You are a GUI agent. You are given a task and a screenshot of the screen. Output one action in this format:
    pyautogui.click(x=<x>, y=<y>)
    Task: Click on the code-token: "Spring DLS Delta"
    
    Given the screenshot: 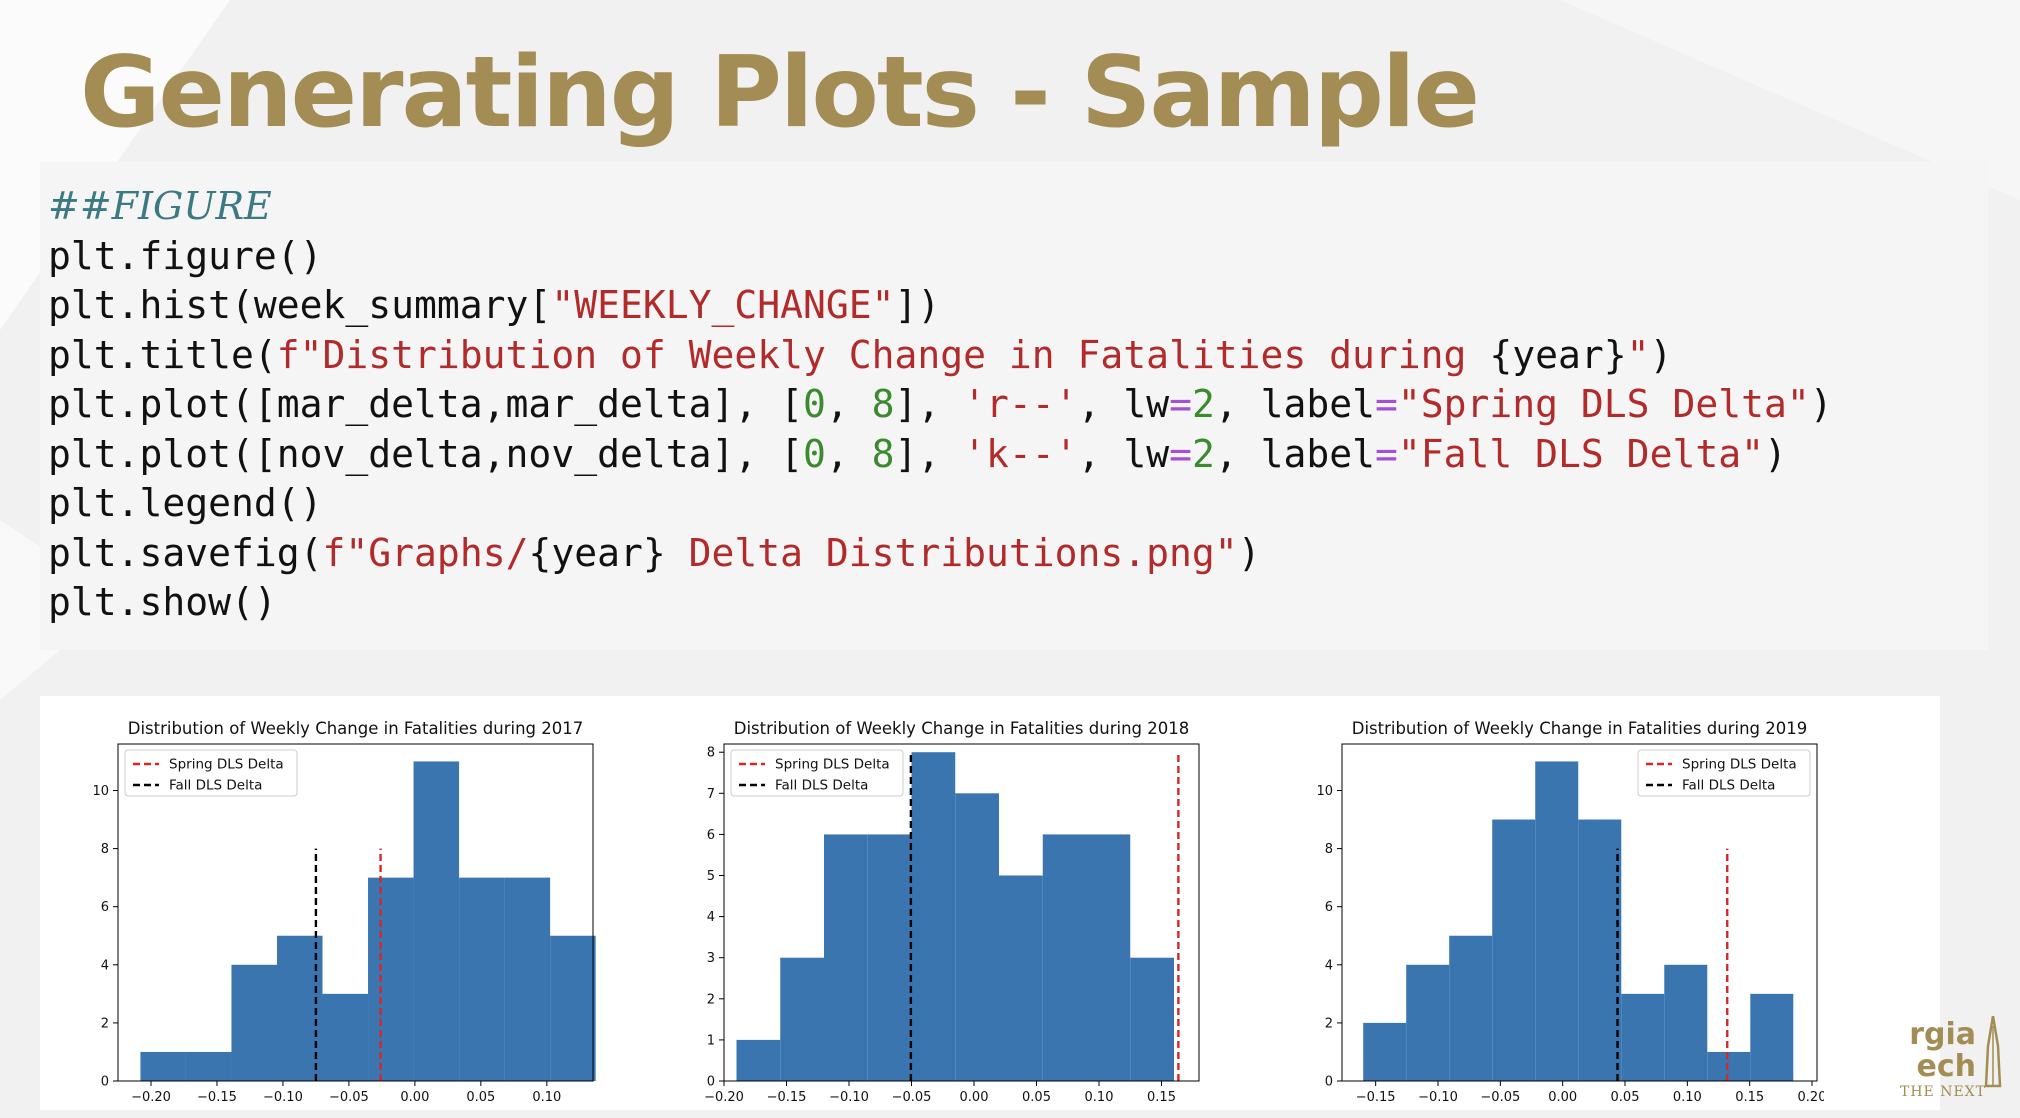 What is the action you would take?
    pyautogui.click(x=1603, y=404)
    